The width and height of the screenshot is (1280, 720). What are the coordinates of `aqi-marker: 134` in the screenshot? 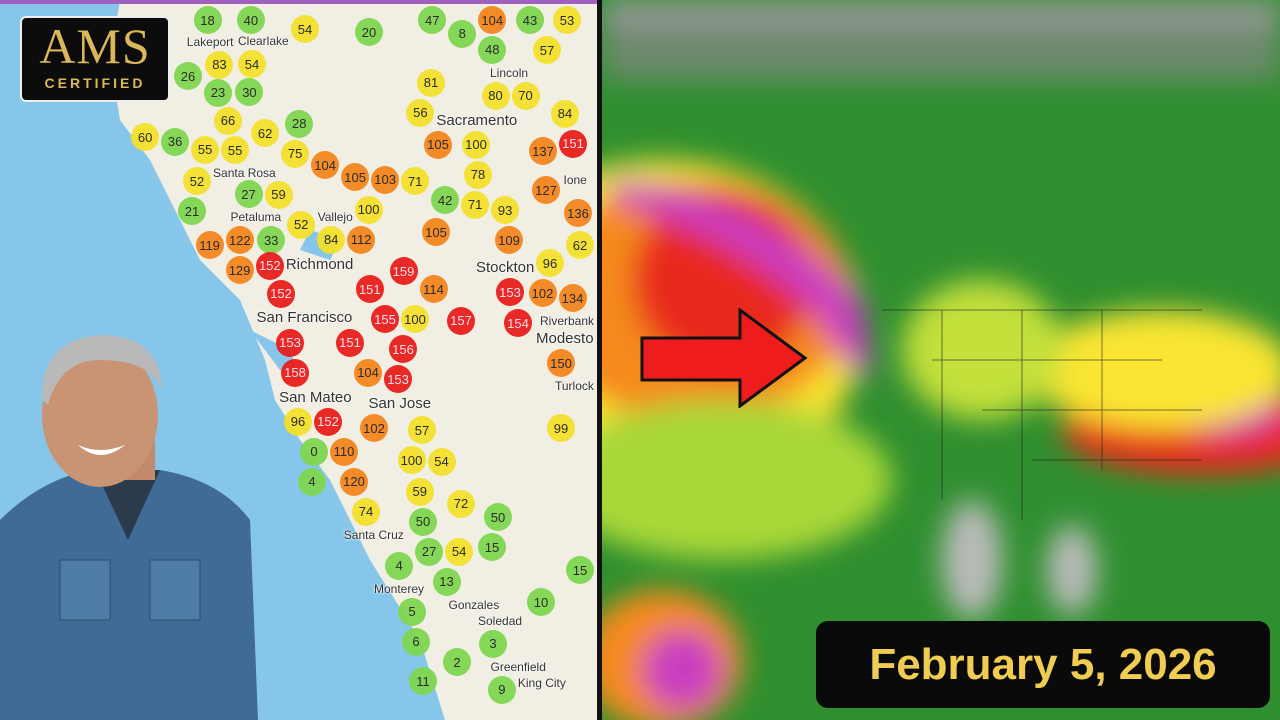 It's located at (572, 298).